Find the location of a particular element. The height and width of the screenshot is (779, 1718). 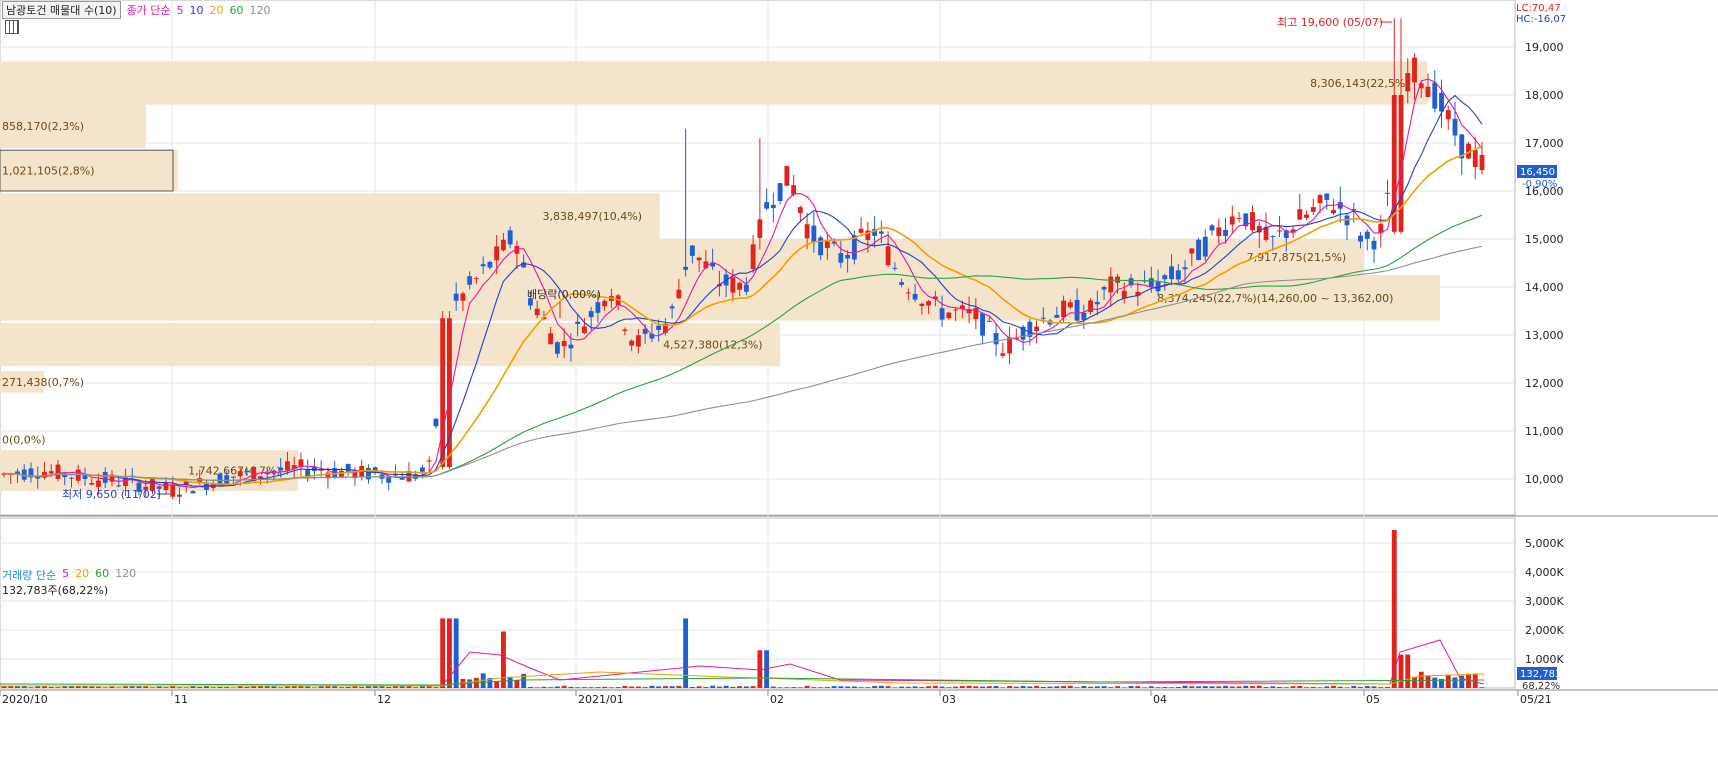

volume-title: 거래량 단순 is located at coordinates (29, 575).